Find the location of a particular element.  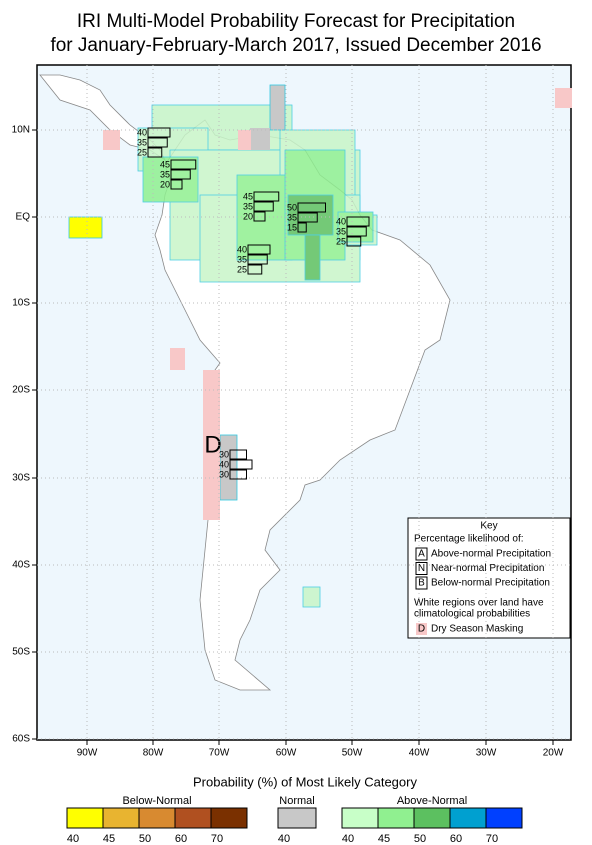

key-text: Near-normal Precipitation is located at coordinates (487, 568).